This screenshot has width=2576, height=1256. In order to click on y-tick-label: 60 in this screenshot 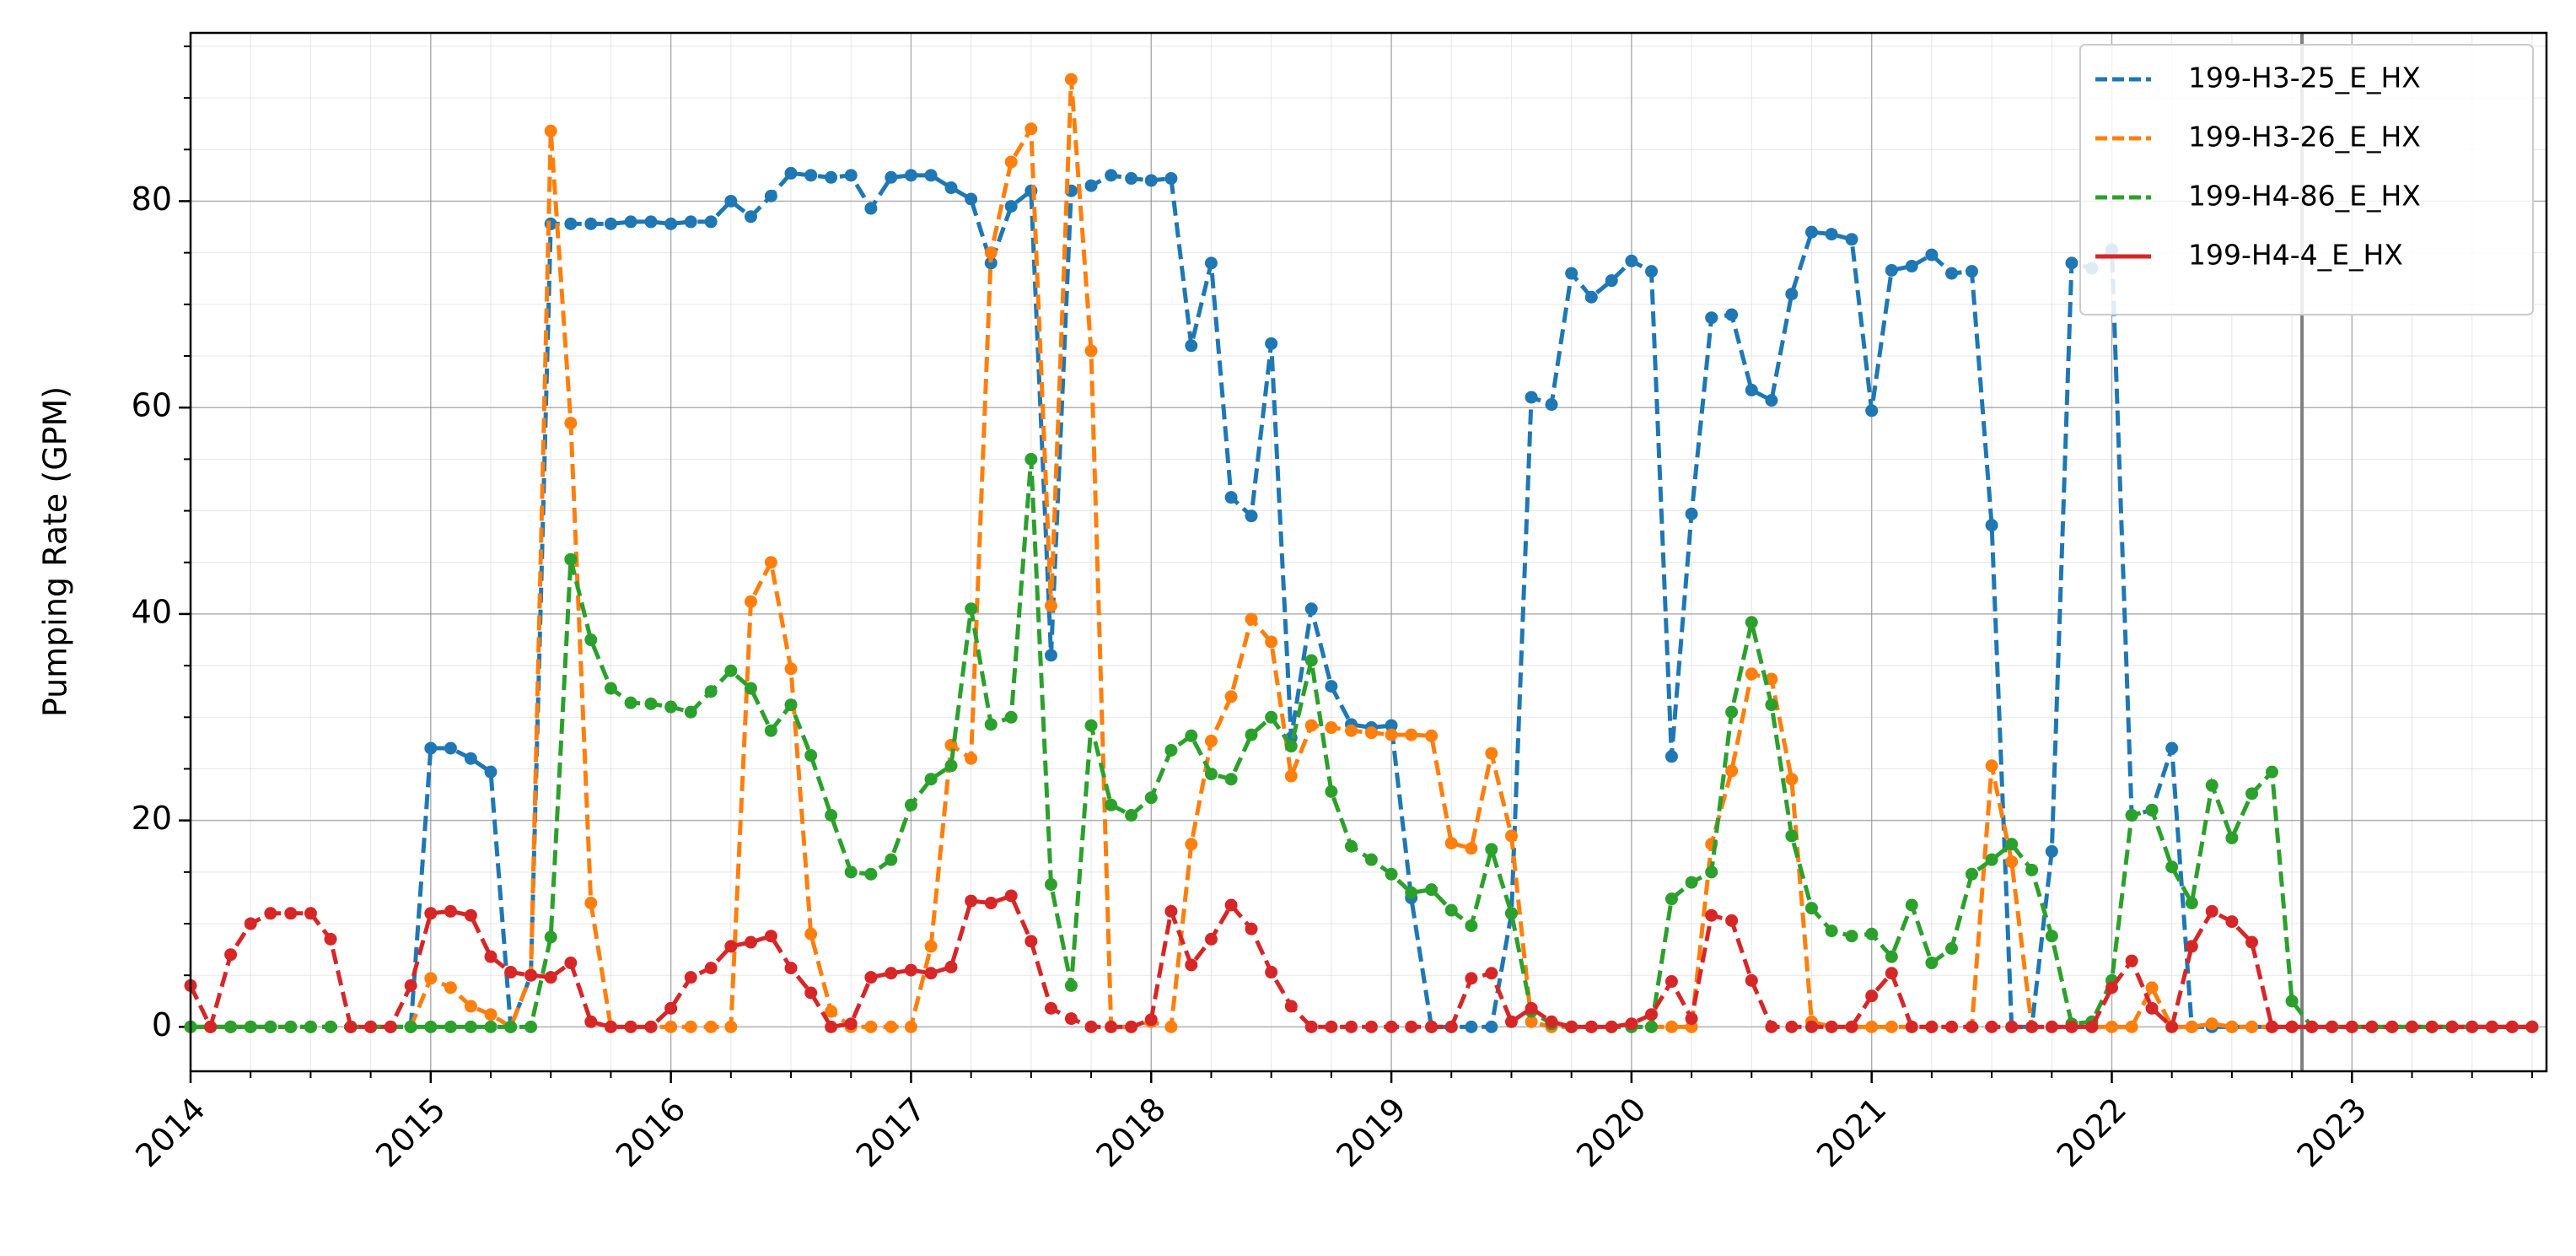, I will do `click(152, 406)`.